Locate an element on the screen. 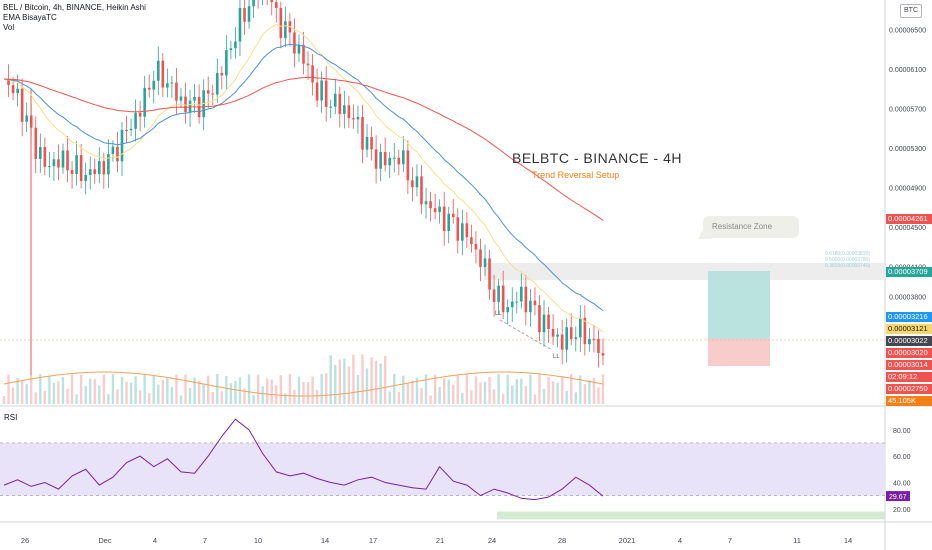 This screenshot has width=932, height=550. volume-pane is located at coordinates (303, 379).